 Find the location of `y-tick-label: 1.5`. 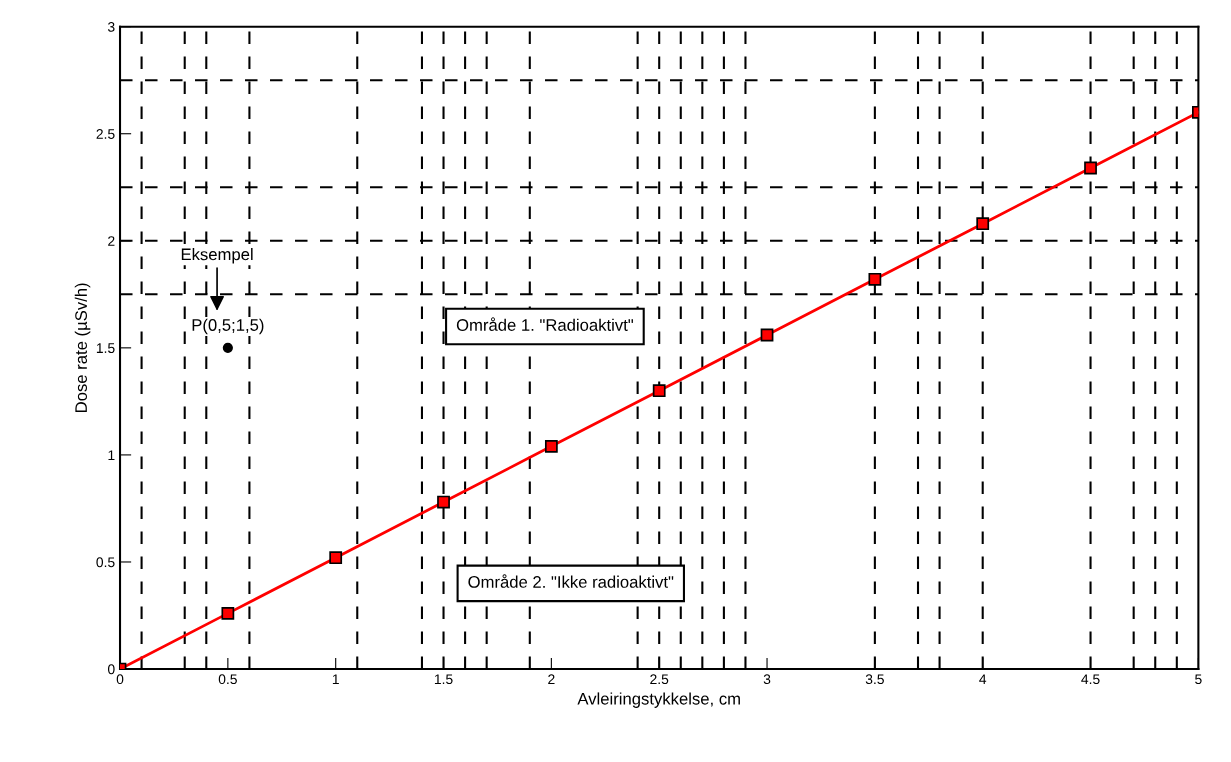

y-tick-label: 1.5 is located at coordinates (105, 348).